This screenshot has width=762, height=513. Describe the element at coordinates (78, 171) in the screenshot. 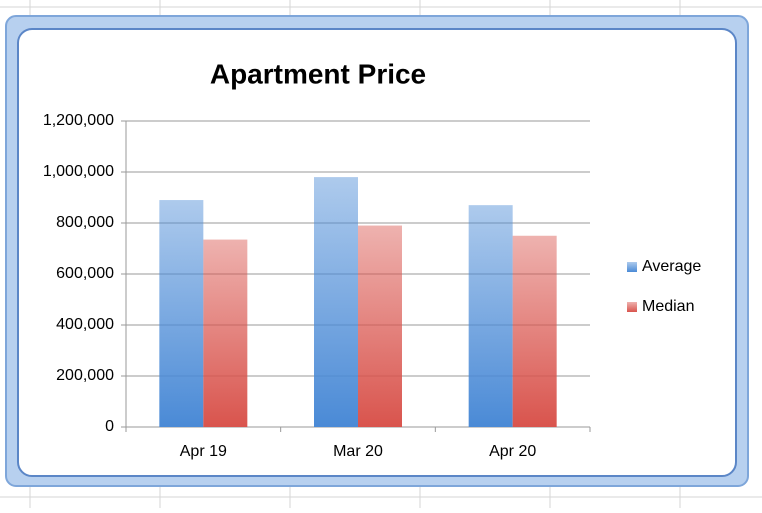

I see `y-tick-label: 1,000,000` at that location.